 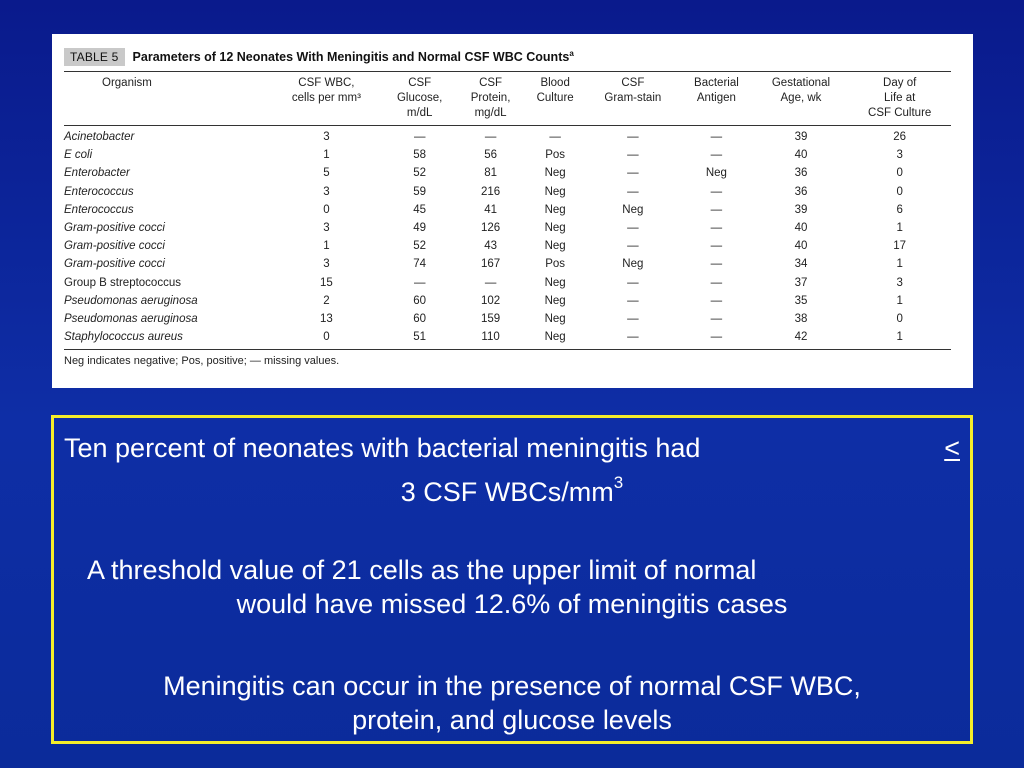 I want to click on cell-csf-glucose: 60, so click(x=420, y=319).